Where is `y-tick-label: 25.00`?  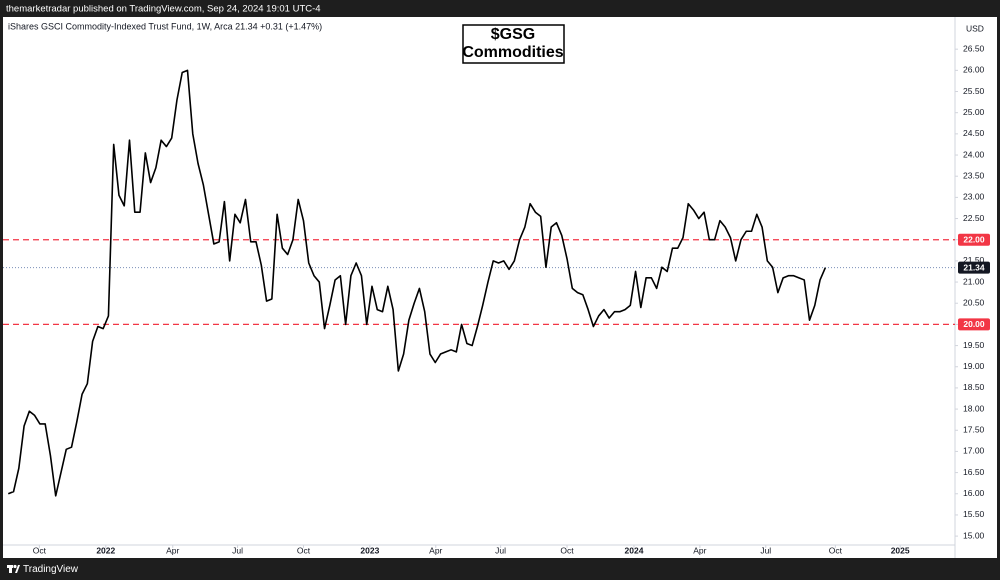 y-tick-label: 25.00 is located at coordinates (974, 112).